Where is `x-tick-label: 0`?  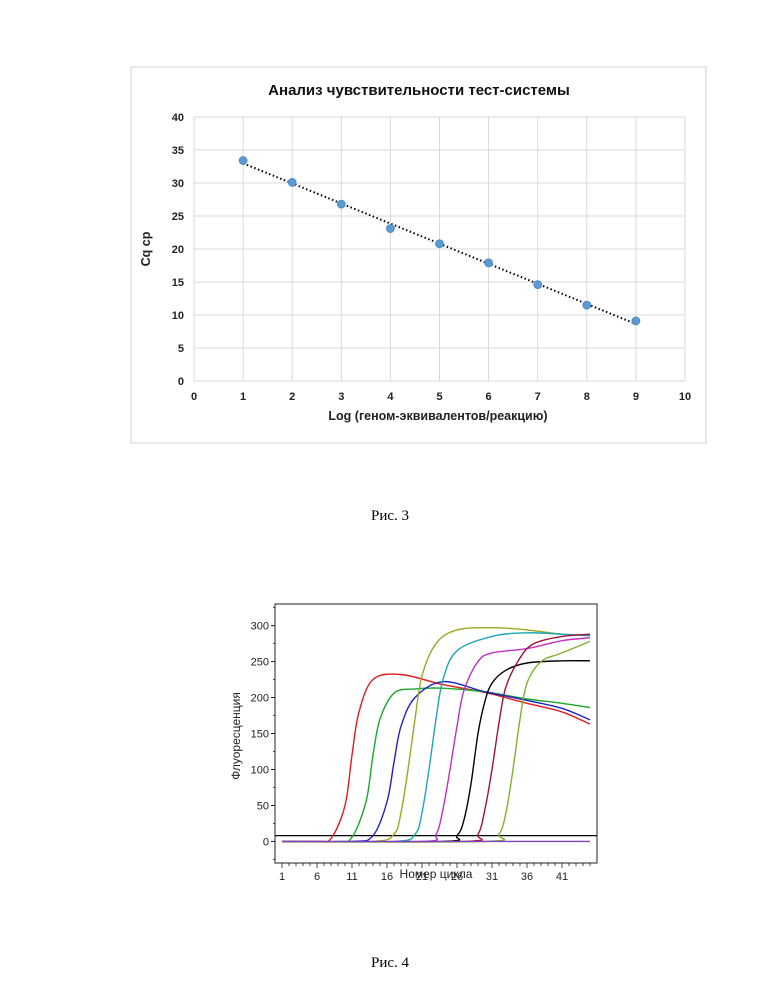 x-tick-label: 0 is located at coordinates (194, 397).